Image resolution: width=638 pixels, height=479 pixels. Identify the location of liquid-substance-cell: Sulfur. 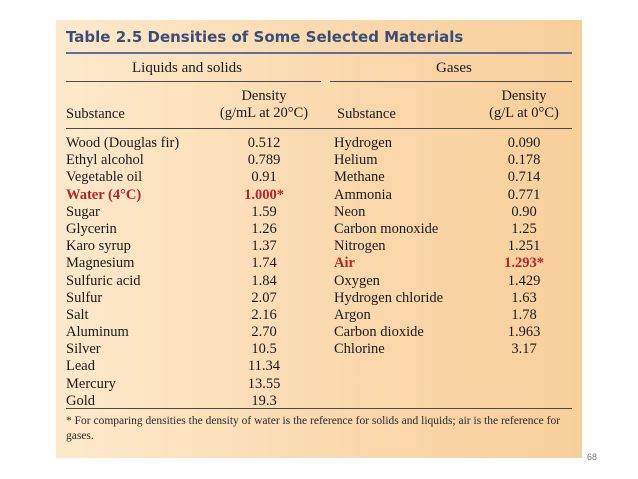
(84, 297).